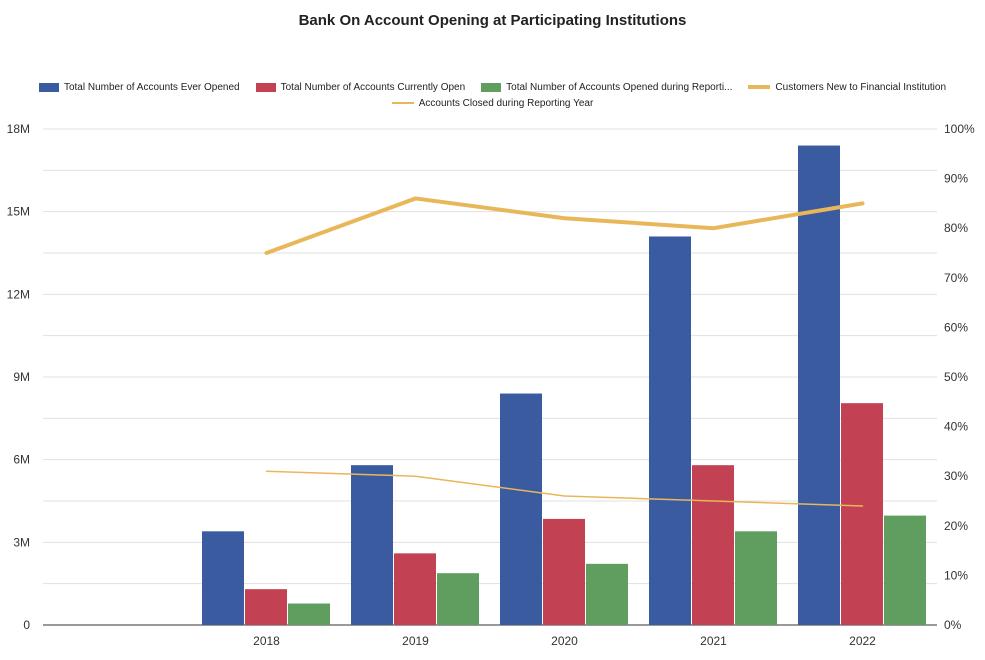 The image size is (985, 660). I want to click on x-tick-label: 2020, so click(564, 641).